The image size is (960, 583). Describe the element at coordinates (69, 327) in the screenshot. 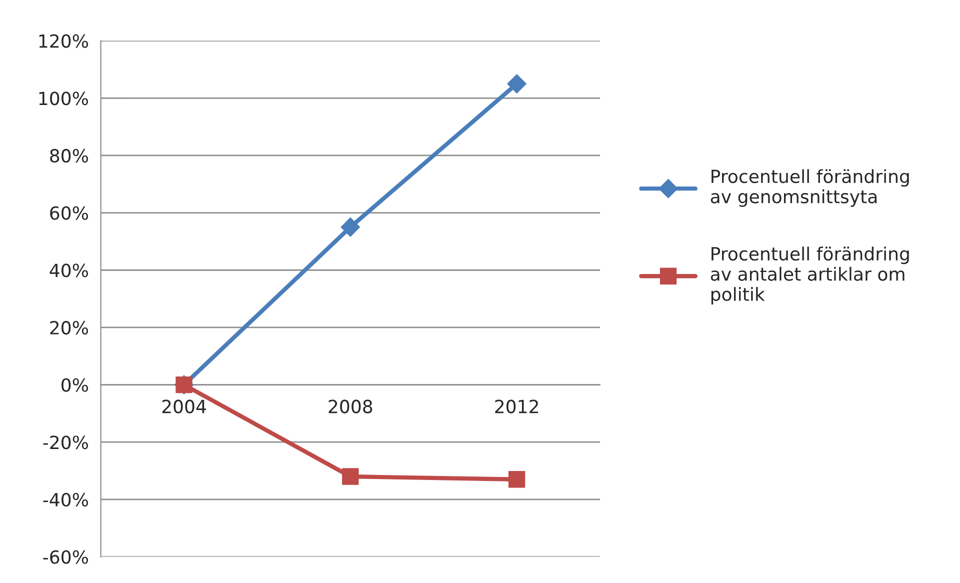

I see `y-tick-label: 20%` at that location.